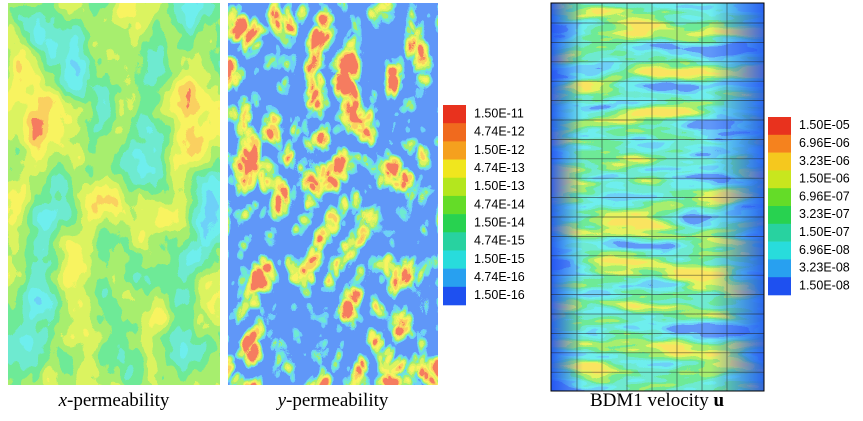  What do you see at coordinates (499, 277) in the screenshot?
I see `colorbar-label: 4.74E-16` at bounding box center [499, 277].